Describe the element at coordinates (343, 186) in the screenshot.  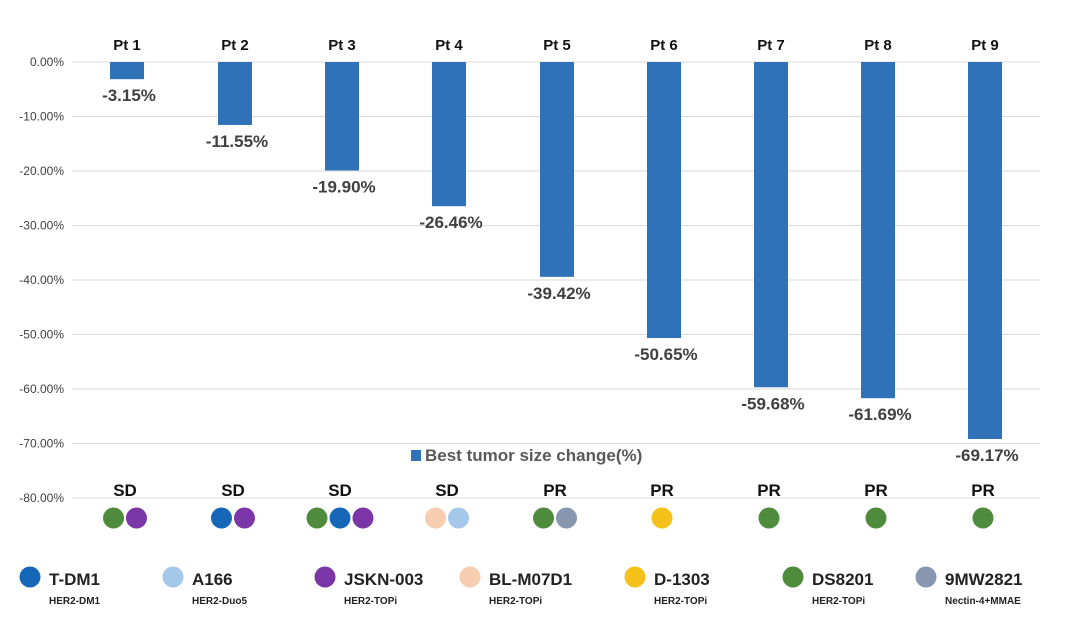
I see `data-label: -19.90%` at that location.